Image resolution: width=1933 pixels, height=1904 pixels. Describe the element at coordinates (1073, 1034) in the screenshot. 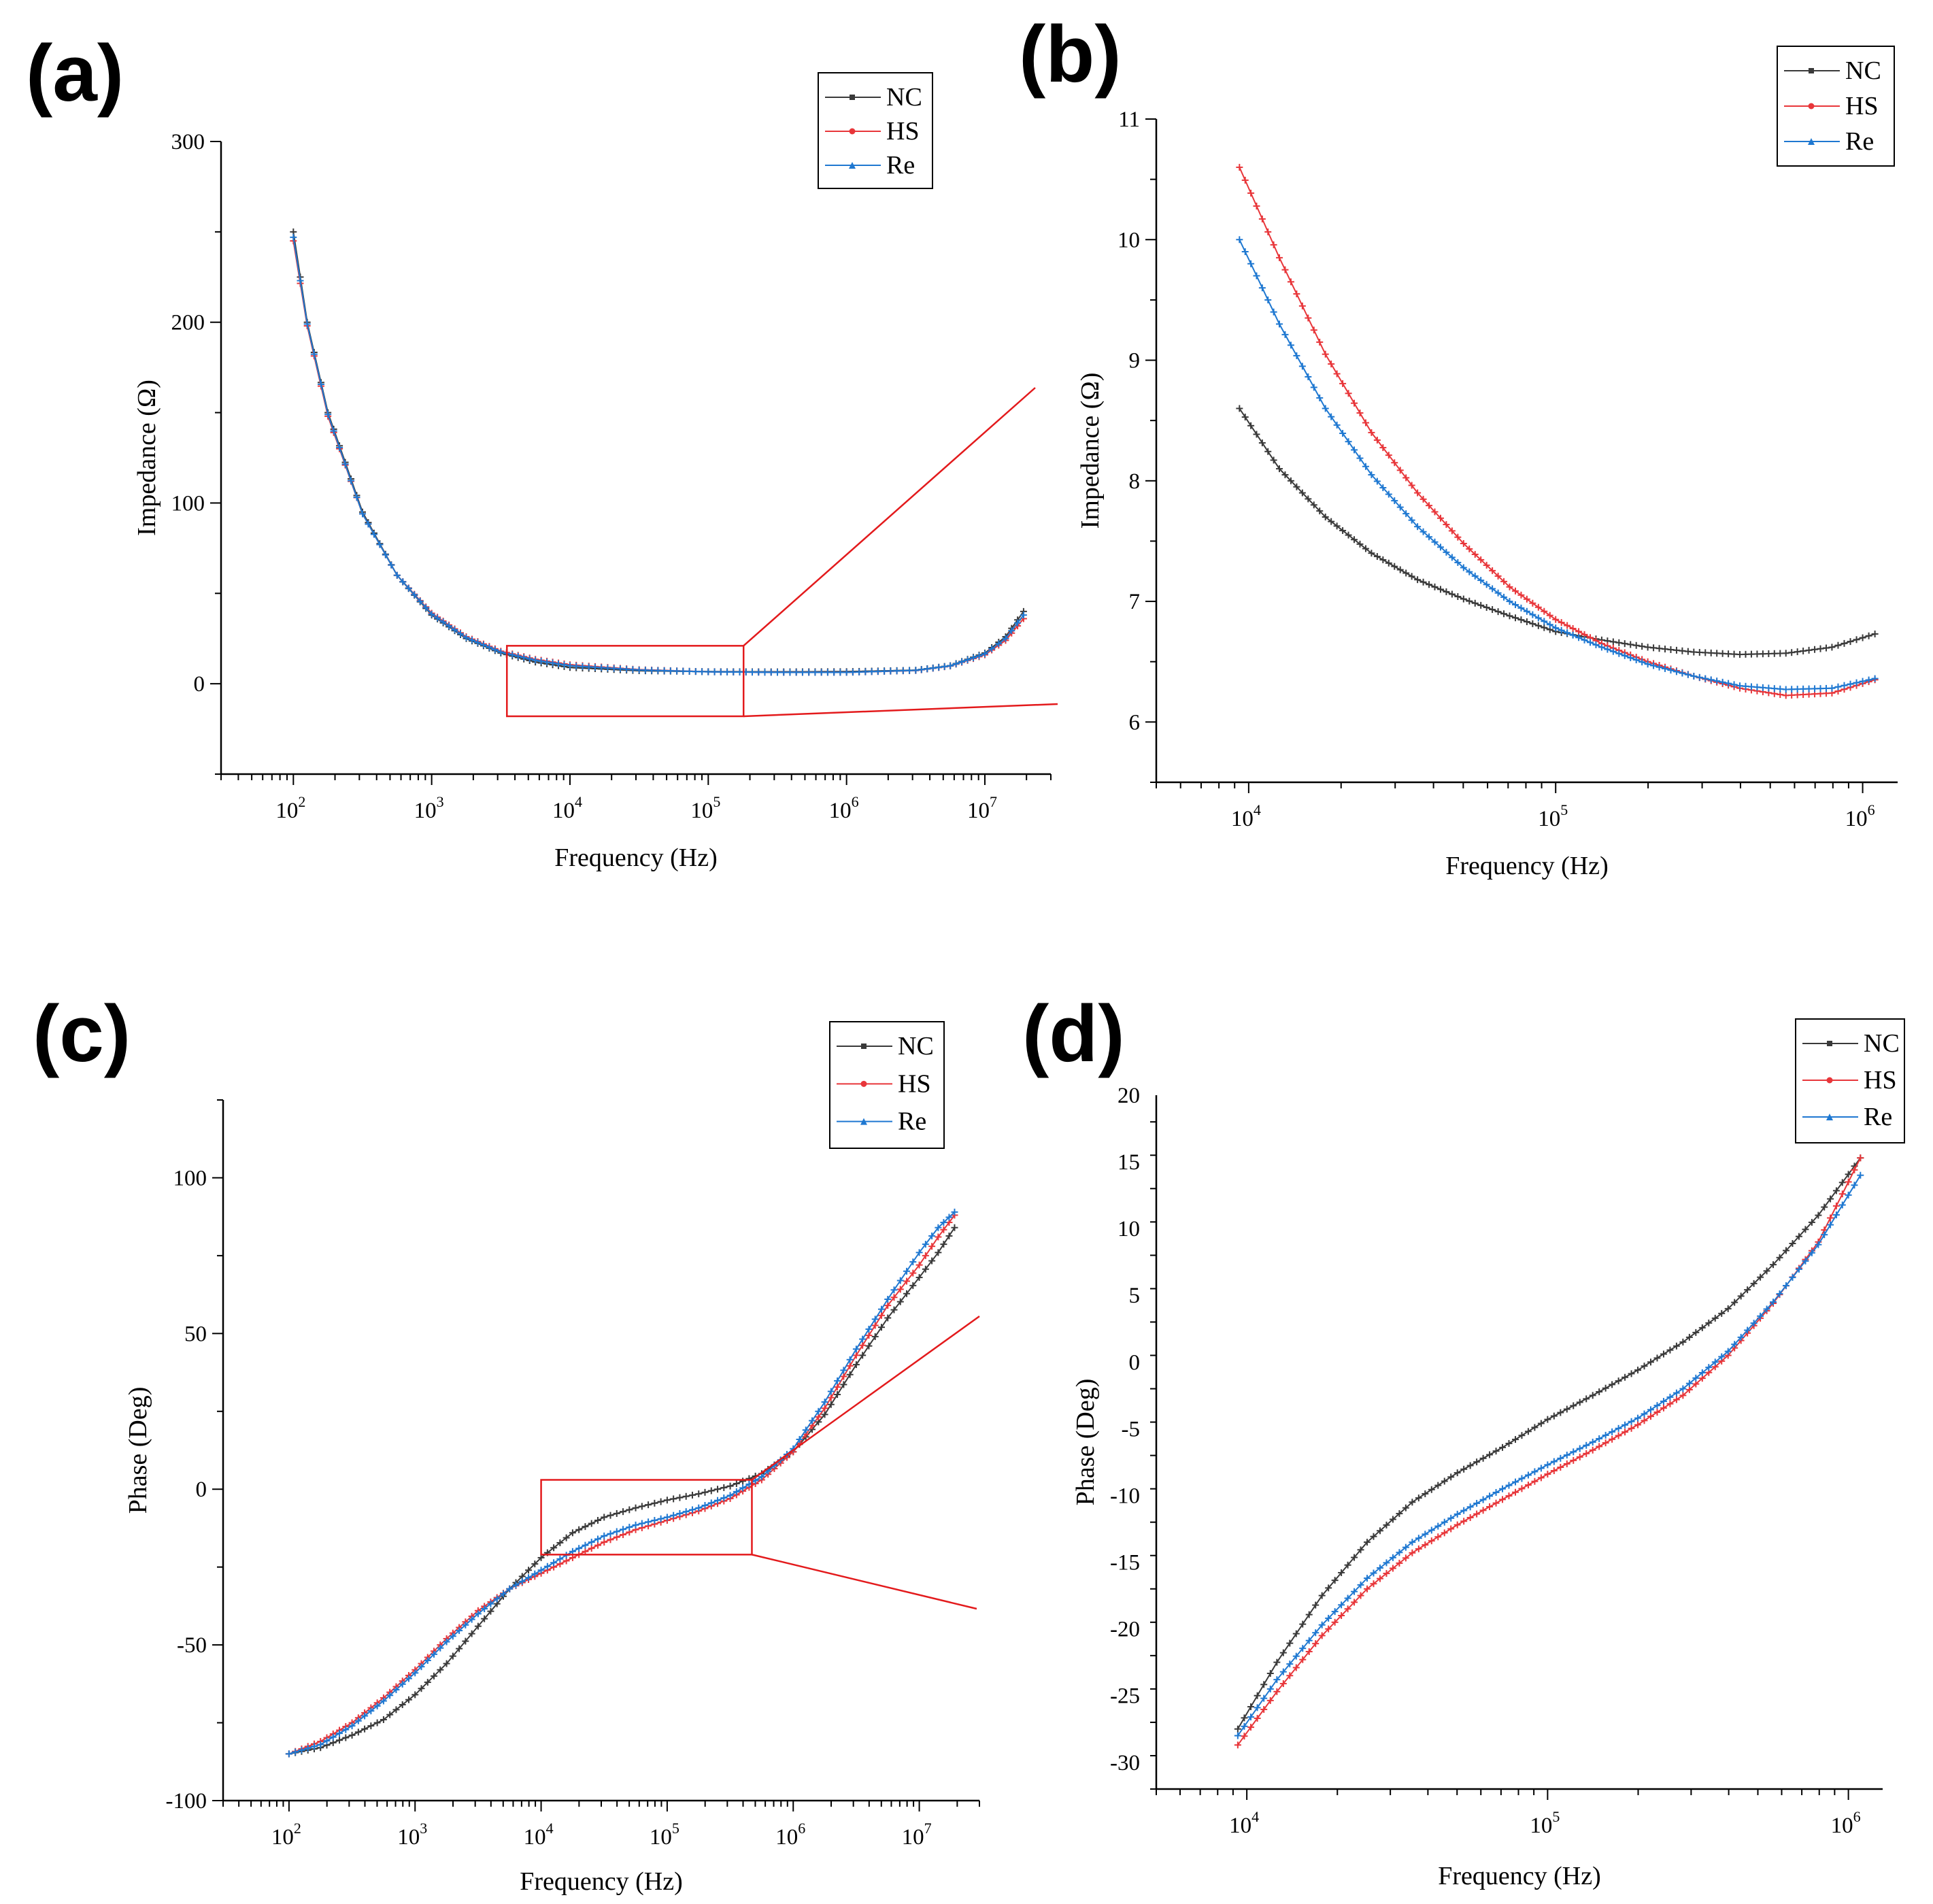

I see `panel-label-d: (d)` at that location.